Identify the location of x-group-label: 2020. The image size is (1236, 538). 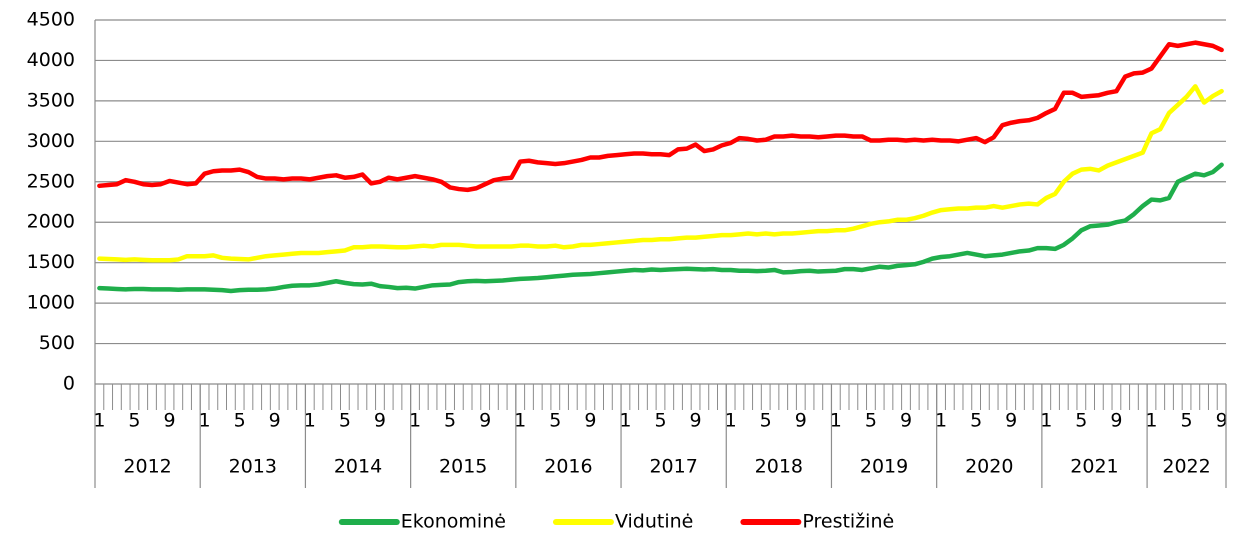
(989, 467).